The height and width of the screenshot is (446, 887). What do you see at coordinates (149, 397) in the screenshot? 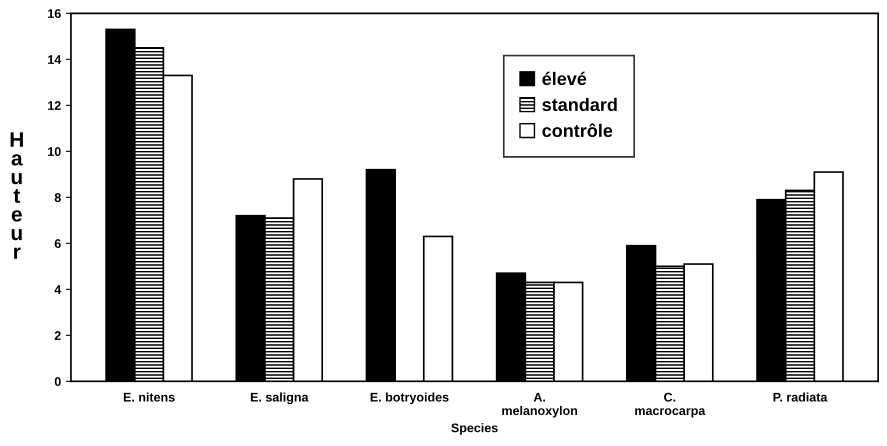
I see `x-tick-label: E. nitens` at bounding box center [149, 397].